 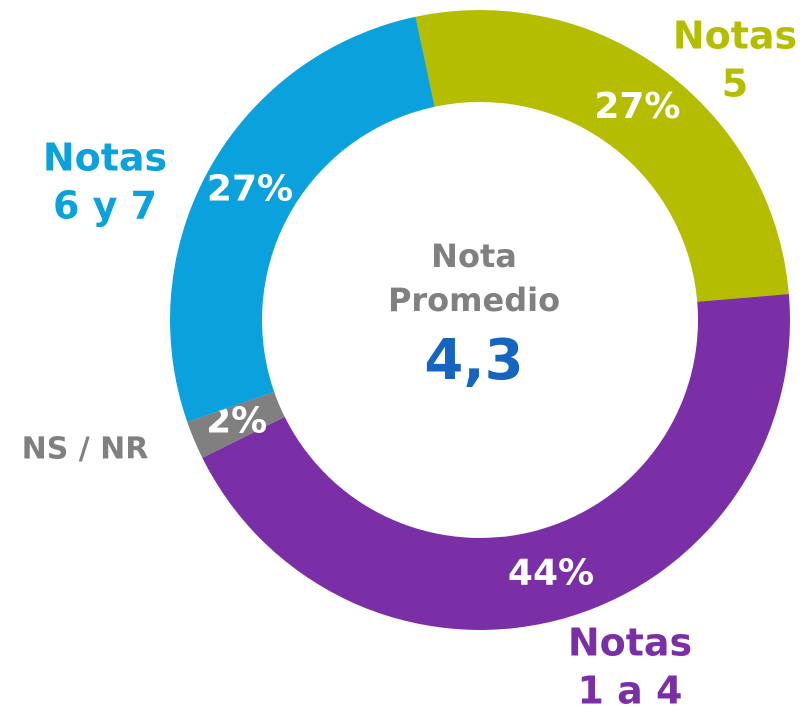 What do you see at coordinates (105, 206) in the screenshot?
I see `category-label: 6 y 7` at bounding box center [105, 206].